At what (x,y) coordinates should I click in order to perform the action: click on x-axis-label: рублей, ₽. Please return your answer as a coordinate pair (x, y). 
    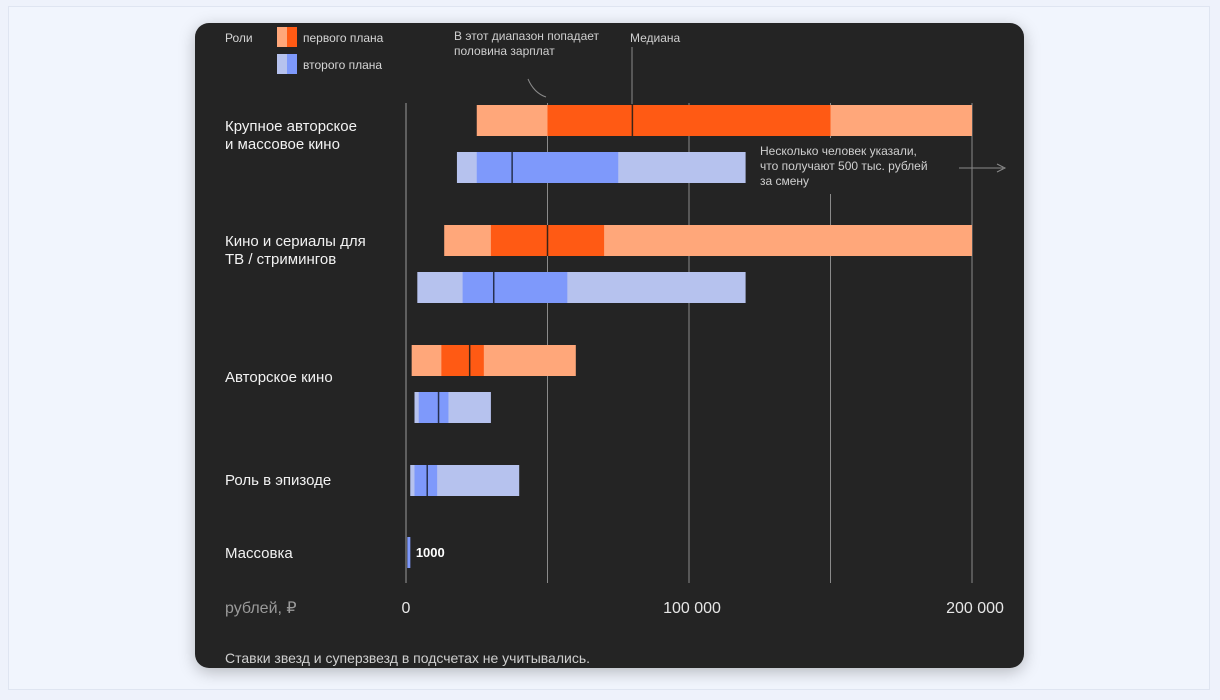
    Looking at the image, I should click on (261, 608).